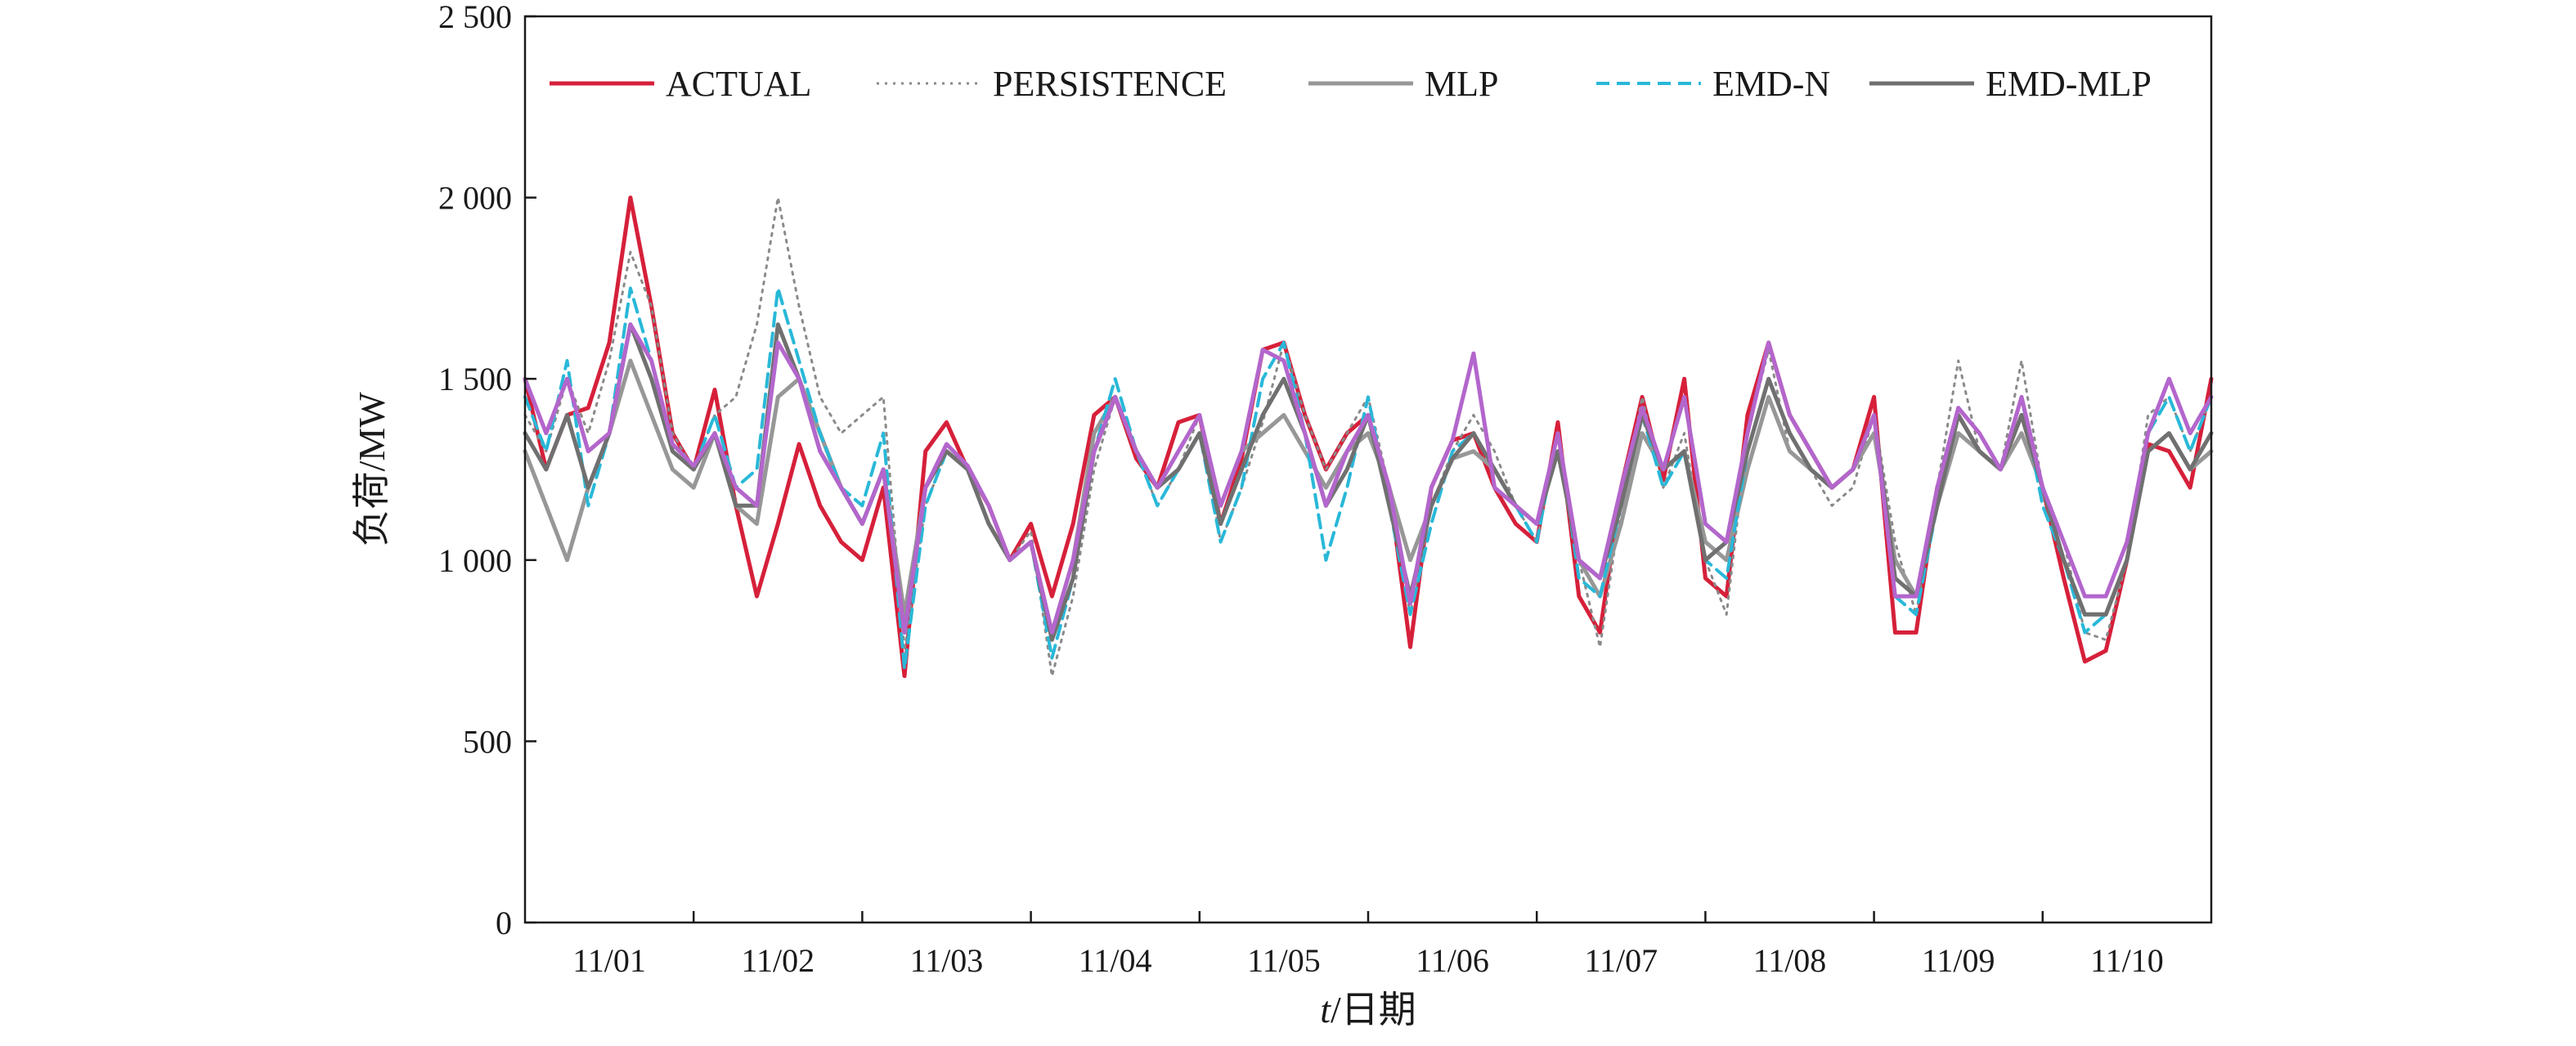 This screenshot has height=1046, width=2576. Describe the element at coordinates (1621, 960) in the screenshot. I see `x-tick-label: 11/07` at that location.